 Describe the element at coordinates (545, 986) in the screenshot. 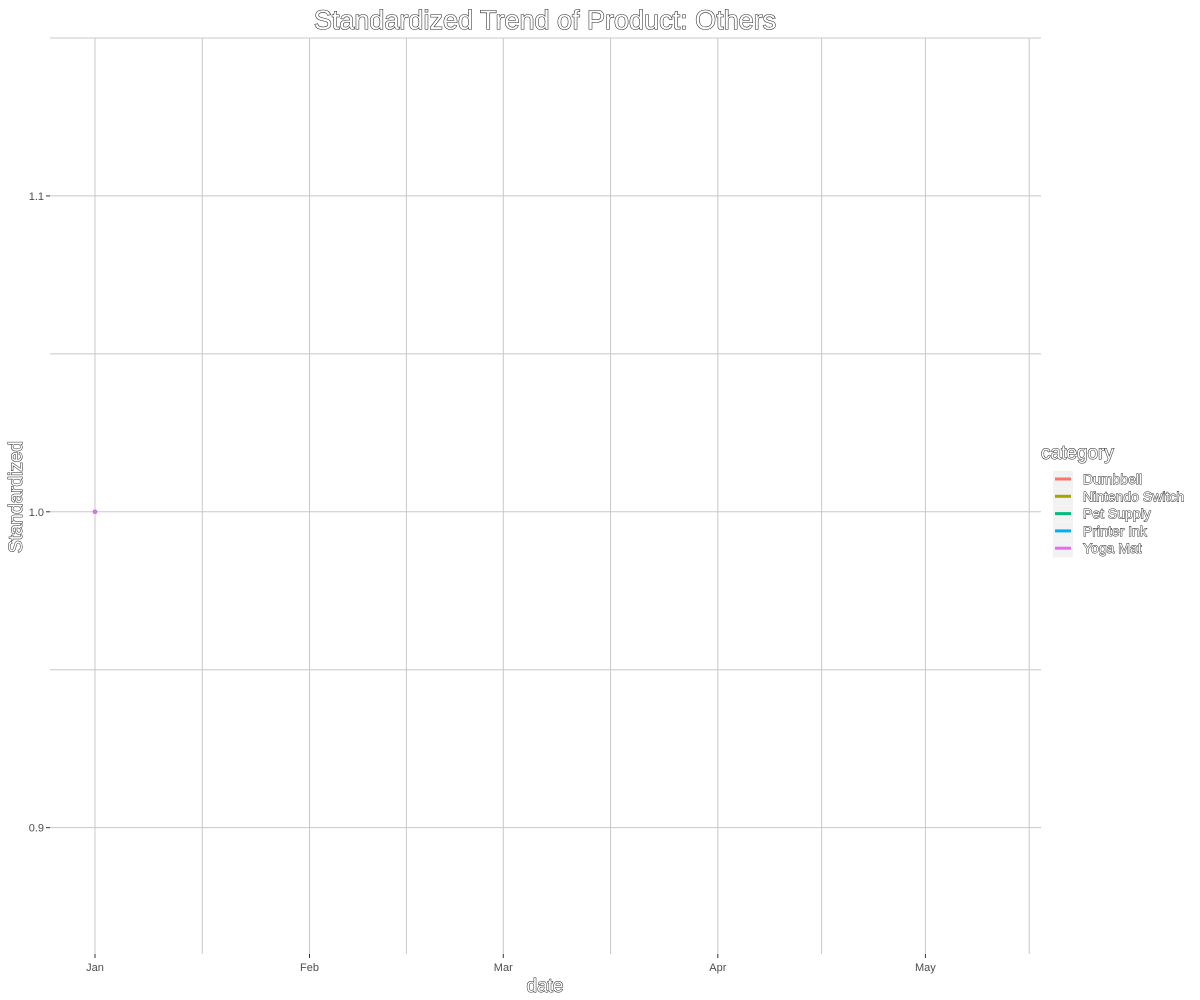

I see `x-axis-title: date` at that location.